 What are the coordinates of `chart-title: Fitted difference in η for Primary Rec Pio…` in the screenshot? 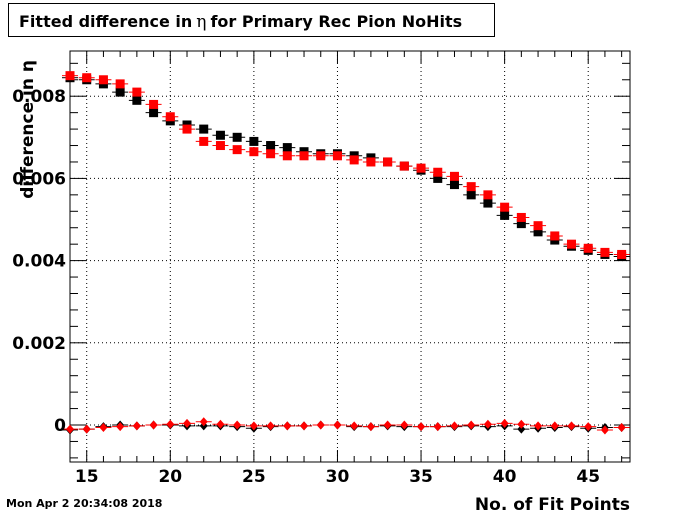 It's located at (240, 22).